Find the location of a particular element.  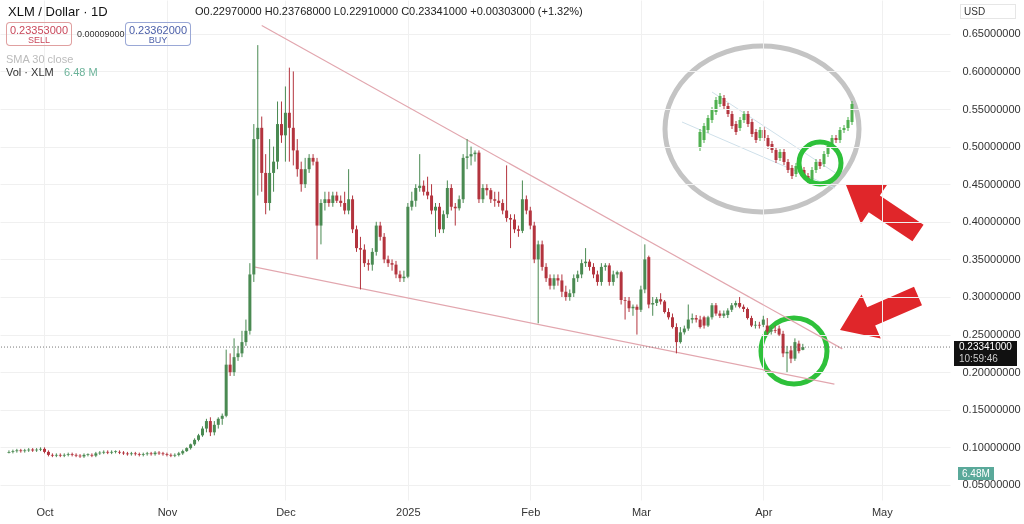

annotation: BUY is located at coordinates (158, 40).